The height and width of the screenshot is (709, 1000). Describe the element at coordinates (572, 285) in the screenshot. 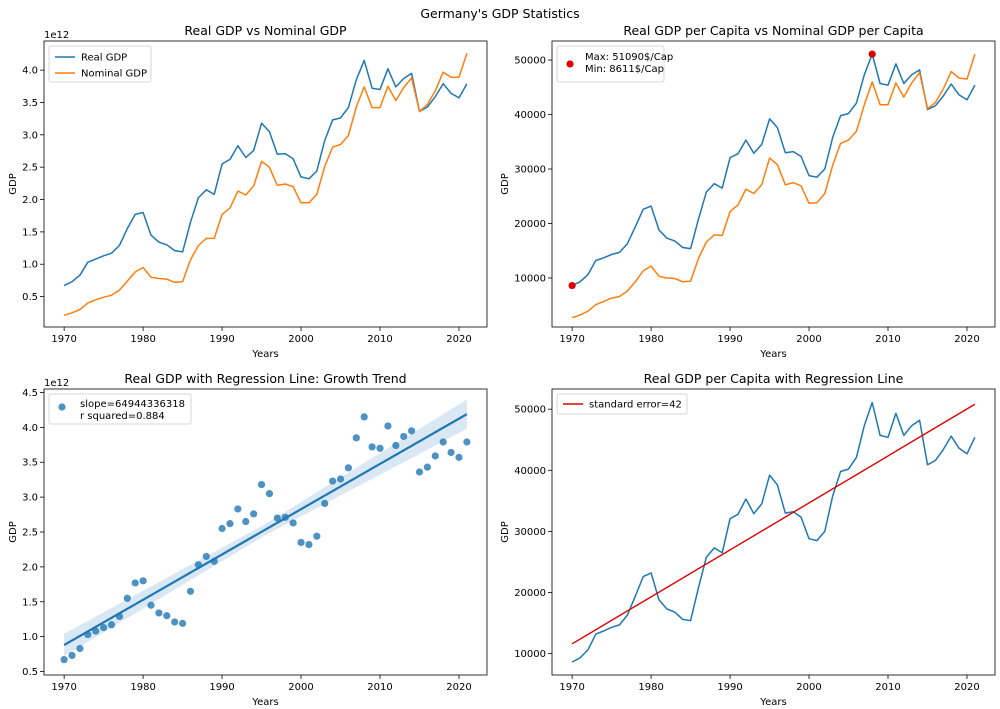

I see `extreme-point-marker` at that location.